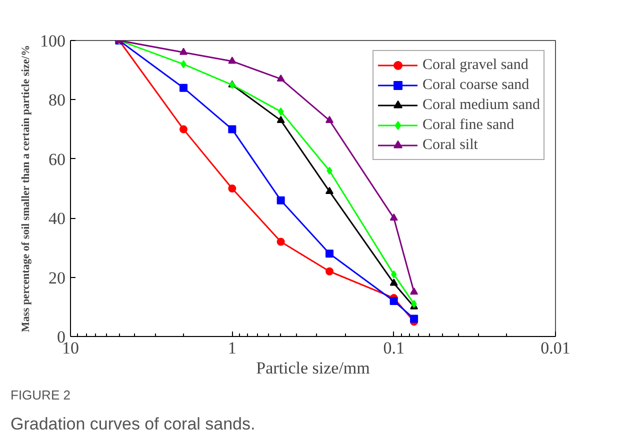  What do you see at coordinates (313, 368) in the screenshot?
I see `x-axis-title: Particle size/mm` at bounding box center [313, 368].